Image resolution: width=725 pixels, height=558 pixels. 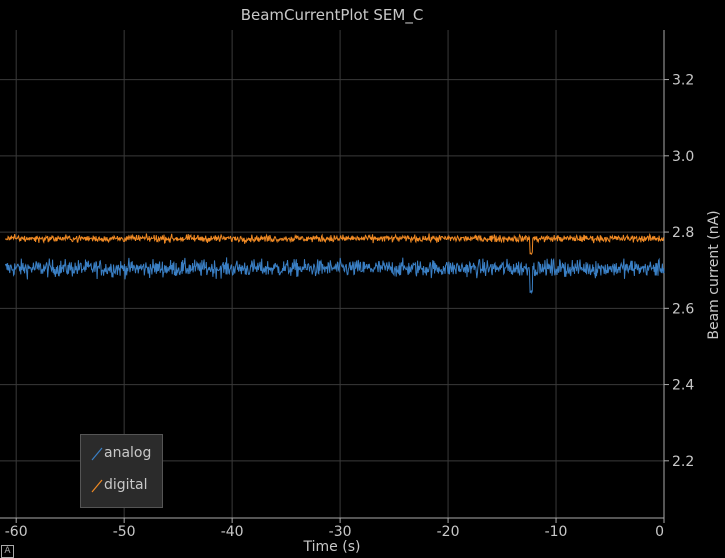 I want to click on legend-item-digital: digital, so click(x=119, y=485).